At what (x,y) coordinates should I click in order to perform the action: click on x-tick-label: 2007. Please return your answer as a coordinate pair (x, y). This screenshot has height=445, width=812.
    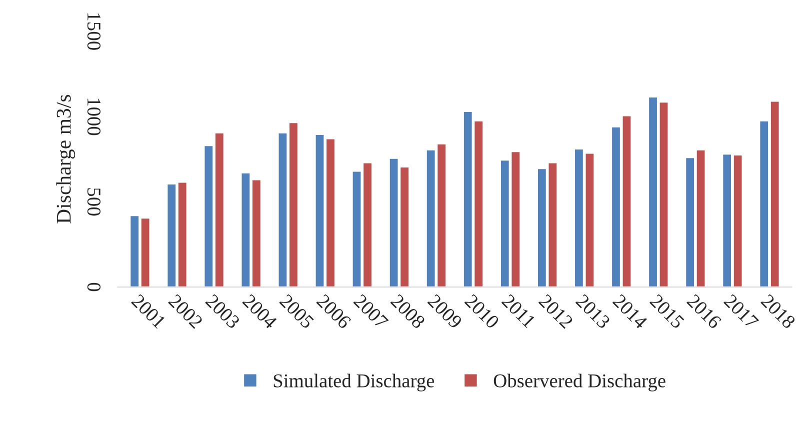
    Looking at the image, I should click on (371, 312).